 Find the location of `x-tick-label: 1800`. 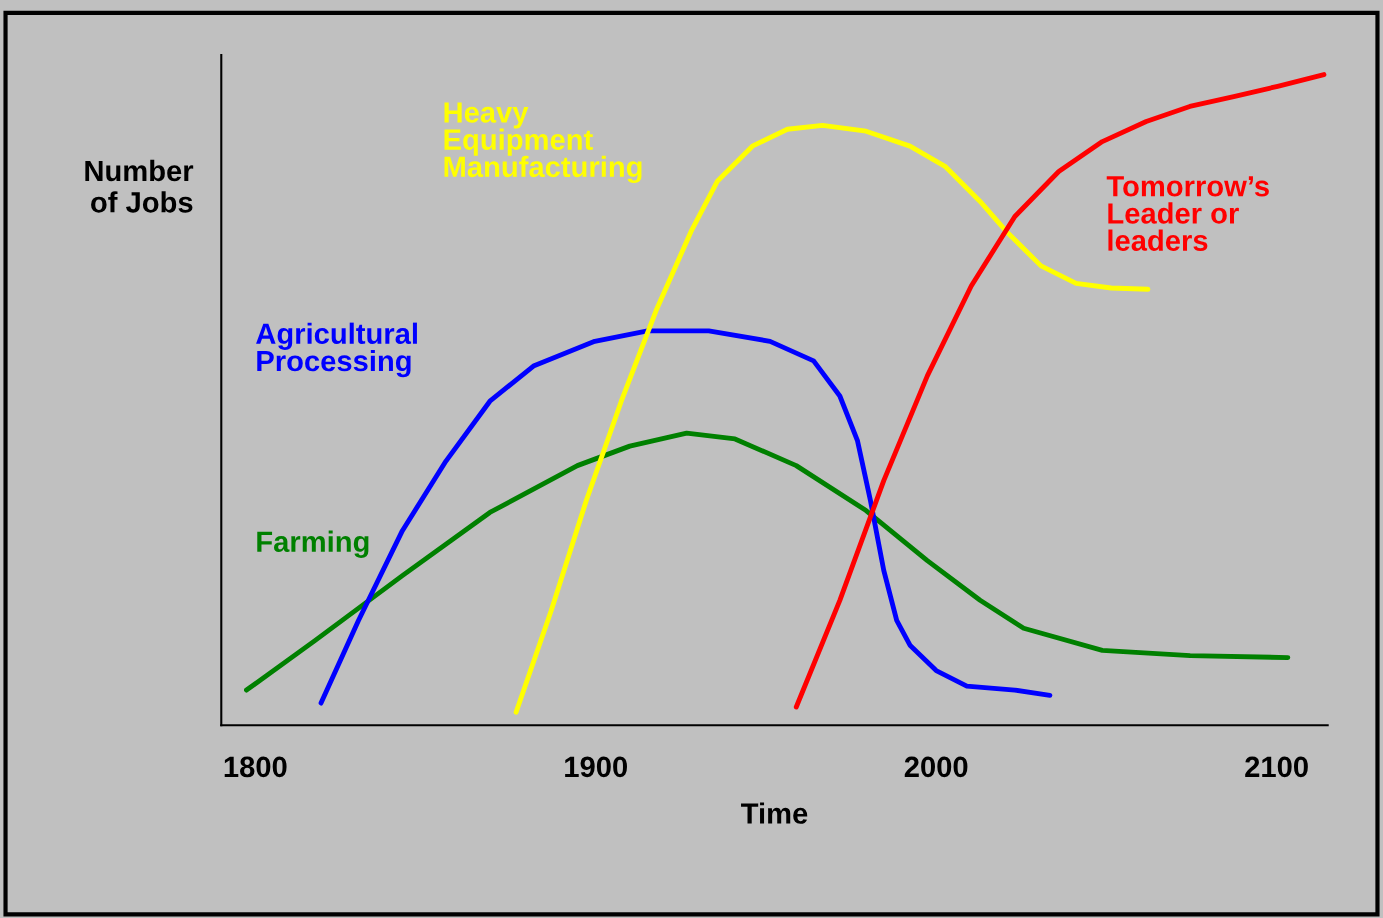

x-tick-label: 1800 is located at coordinates (255, 767).